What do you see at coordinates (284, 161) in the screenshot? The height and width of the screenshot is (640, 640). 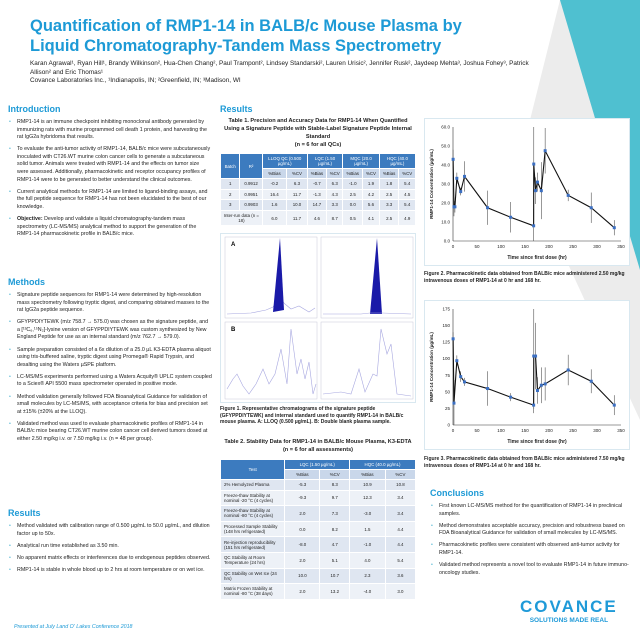 I see `col-header: LLOQ QC (0.500 µg/mL)` at bounding box center [284, 161].